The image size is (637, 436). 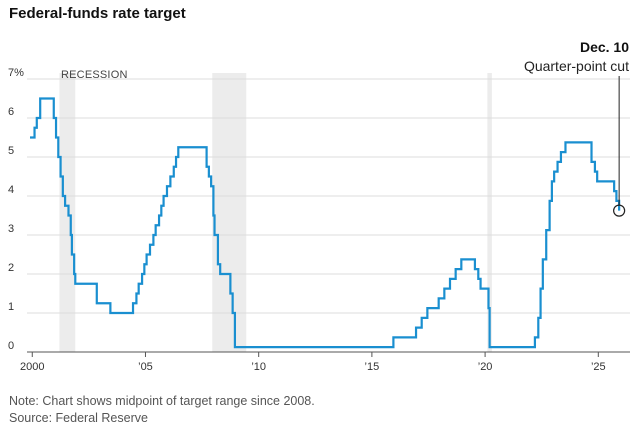 What do you see at coordinates (11, 229) in the screenshot?
I see `y-tick-label-3: 3` at bounding box center [11, 229].